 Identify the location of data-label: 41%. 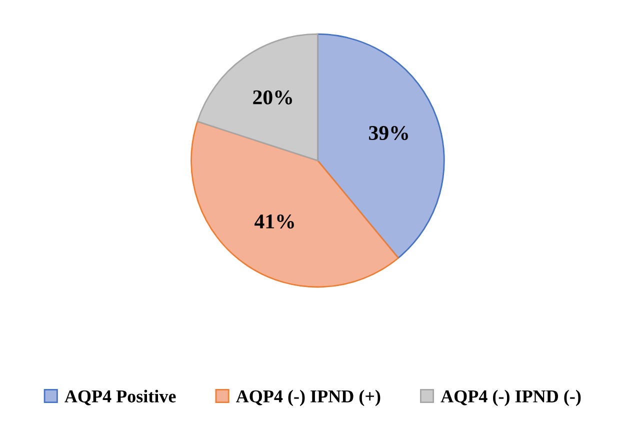
(274, 221).